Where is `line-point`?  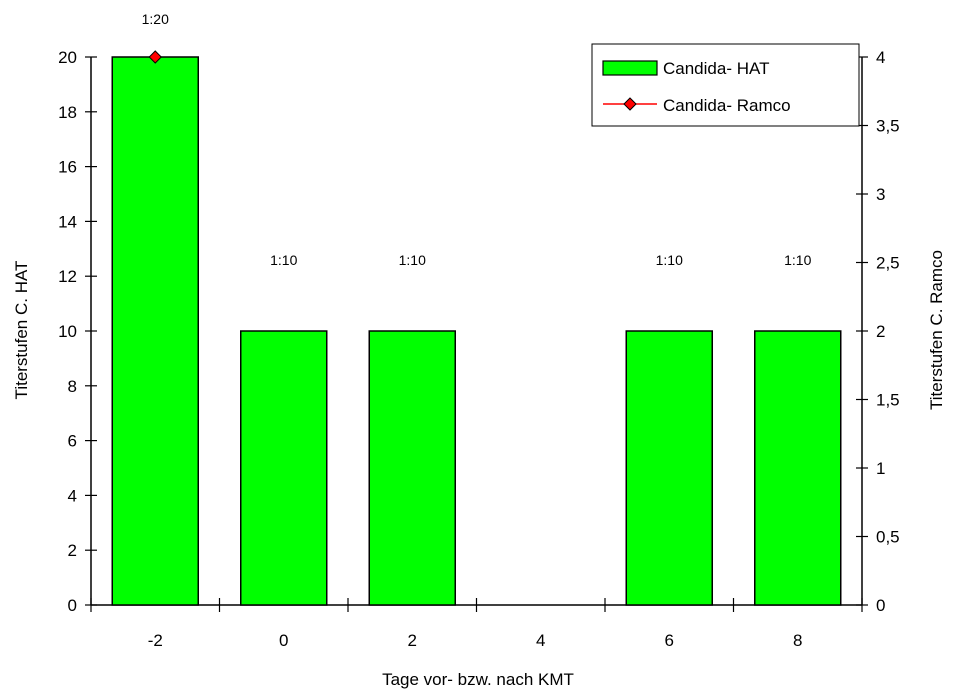
line-point is located at coordinates (155, 57).